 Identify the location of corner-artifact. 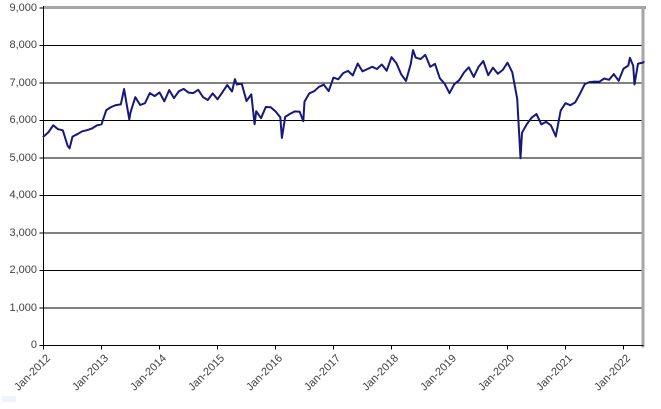
(9, 399).